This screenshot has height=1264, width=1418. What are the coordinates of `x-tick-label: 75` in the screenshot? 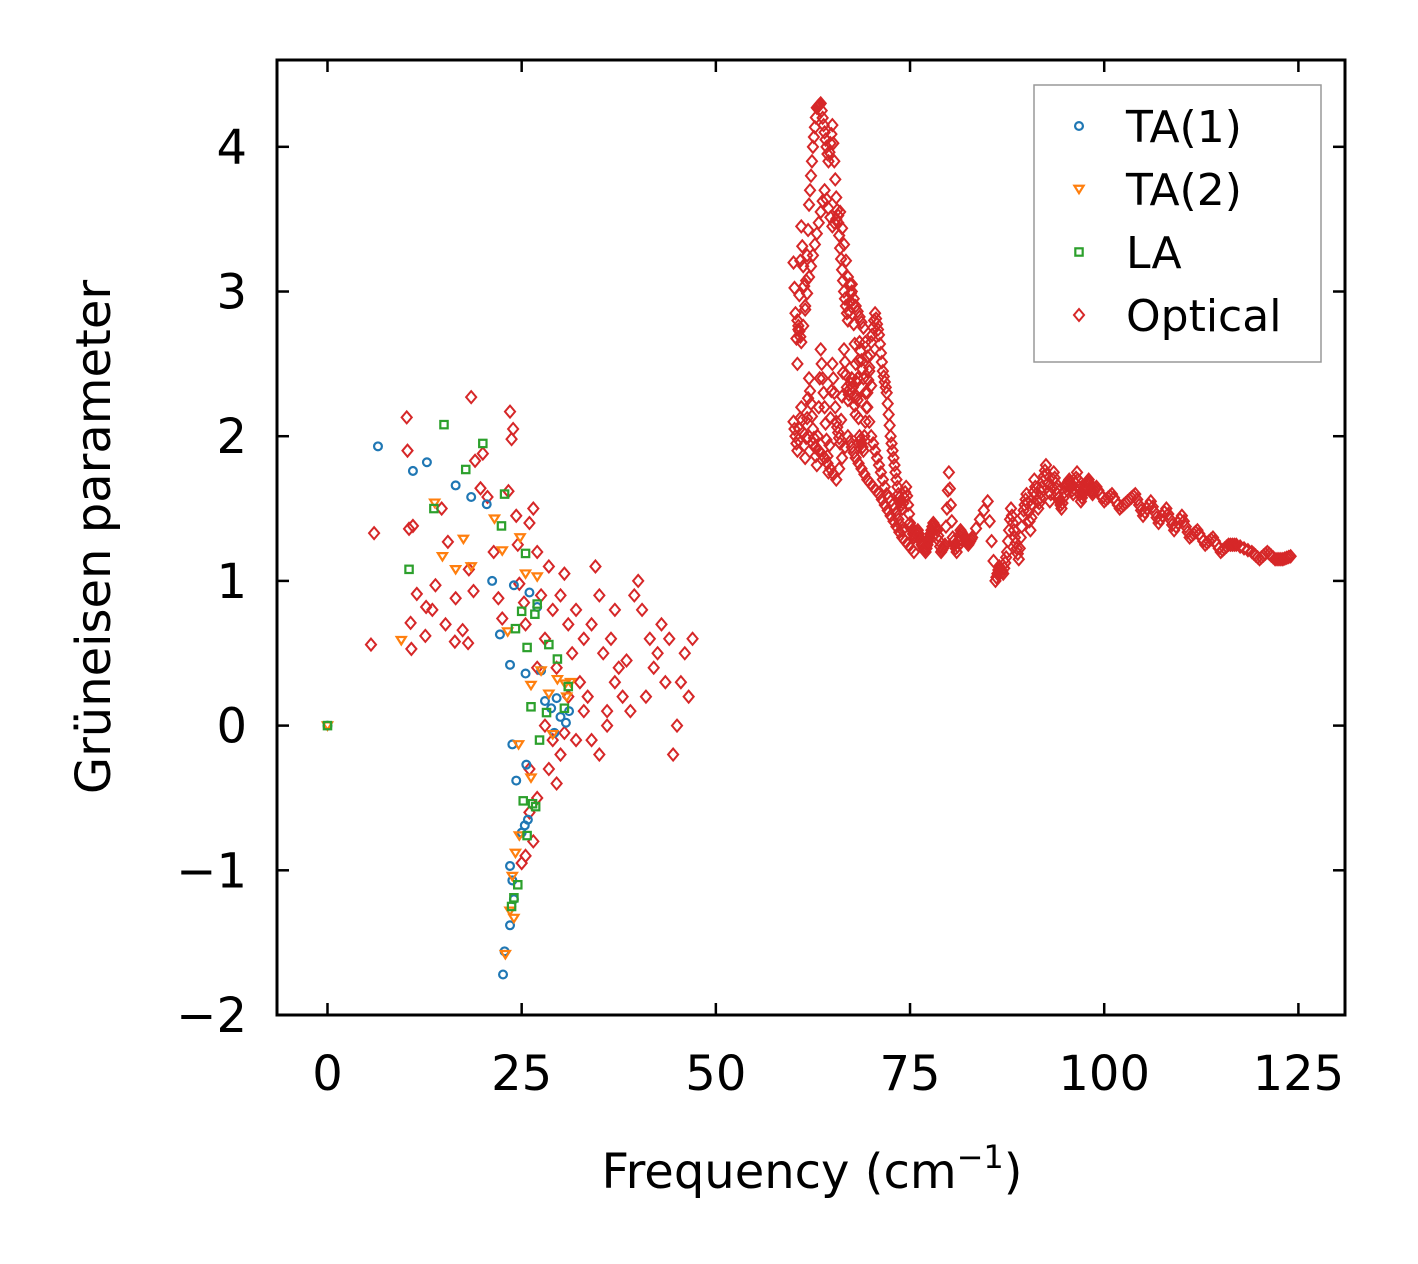 It's located at (909, 1074).